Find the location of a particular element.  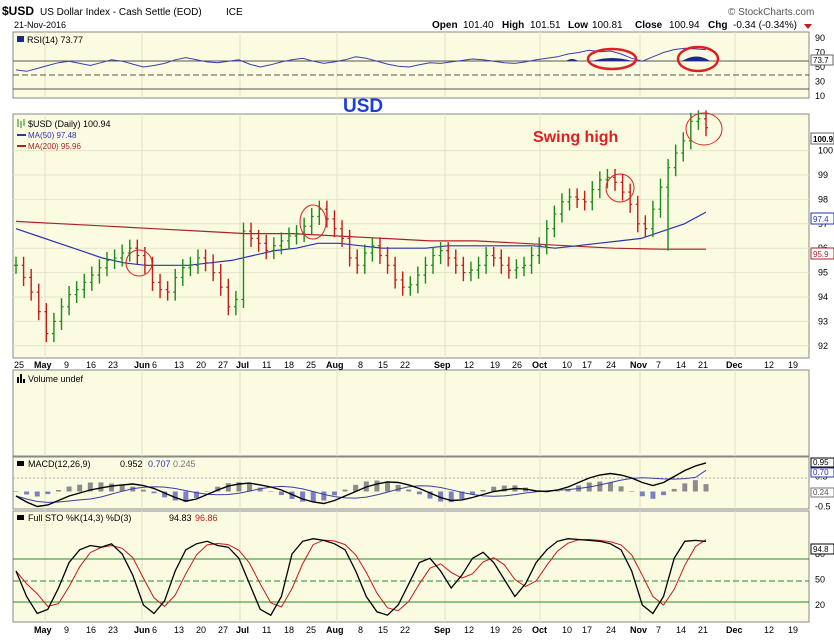

x-axis-bottom-label: 26 is located at coordinates (517, 630).